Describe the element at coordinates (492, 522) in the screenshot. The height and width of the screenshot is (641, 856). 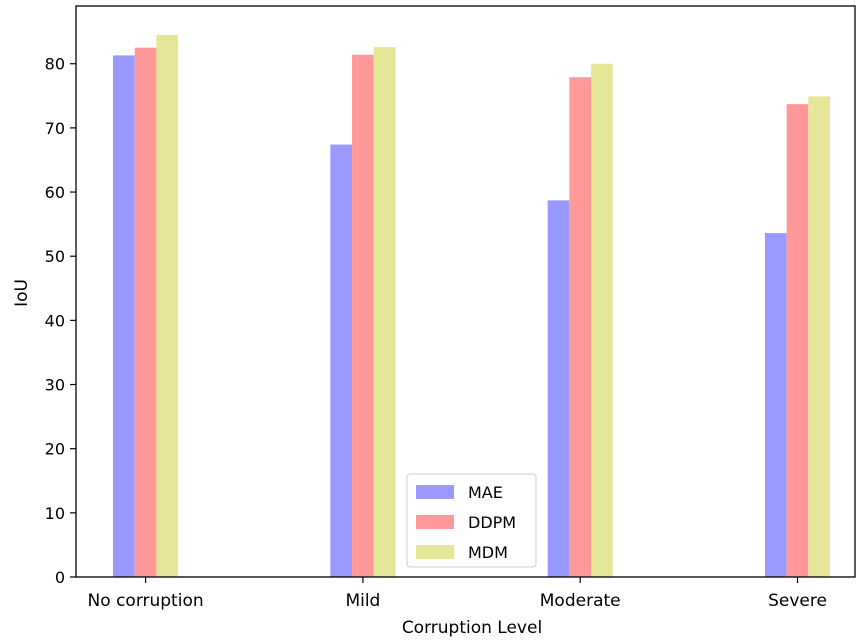
I see `legend-label-ddpm: DDPM` at that location.